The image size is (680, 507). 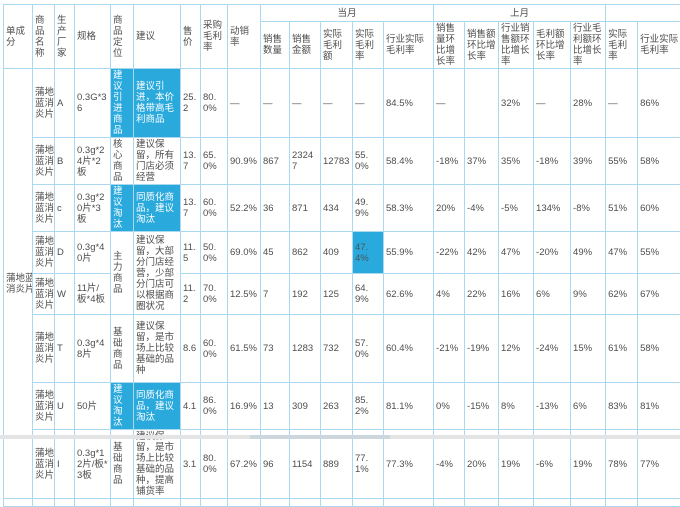 What do you see at coordinates (659, 45) in the screenshot?
I see `col-header-industry-actual-gross-margin-last: 行业实际毛利率` at bounding box center [659, 45].